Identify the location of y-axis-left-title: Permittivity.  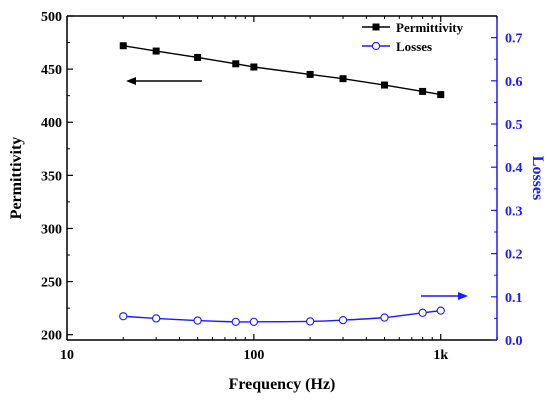
(16, 178).